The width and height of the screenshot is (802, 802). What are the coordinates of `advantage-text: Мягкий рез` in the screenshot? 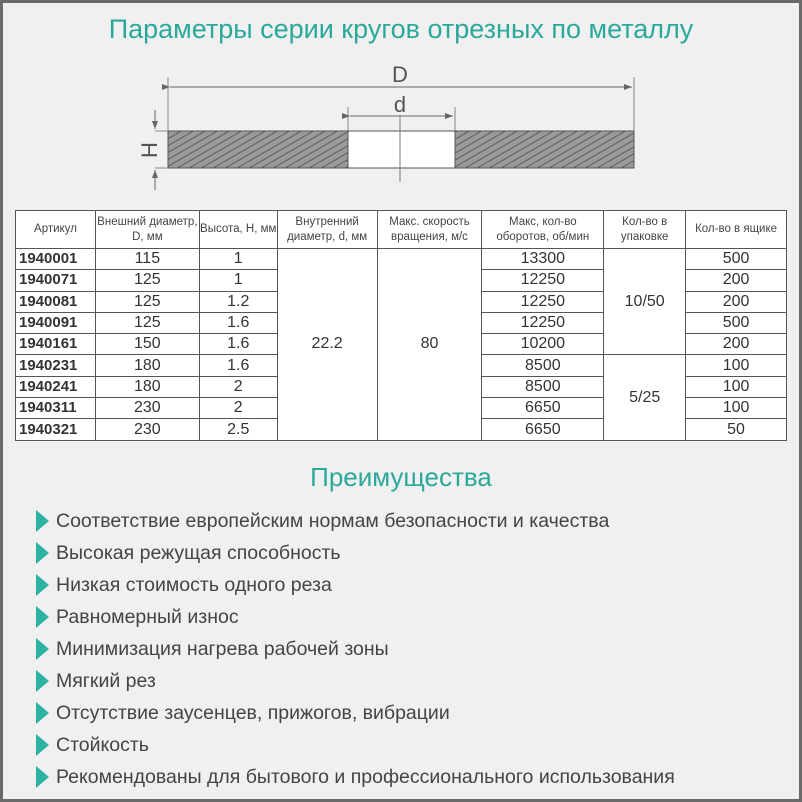 It's located at (106, 680).